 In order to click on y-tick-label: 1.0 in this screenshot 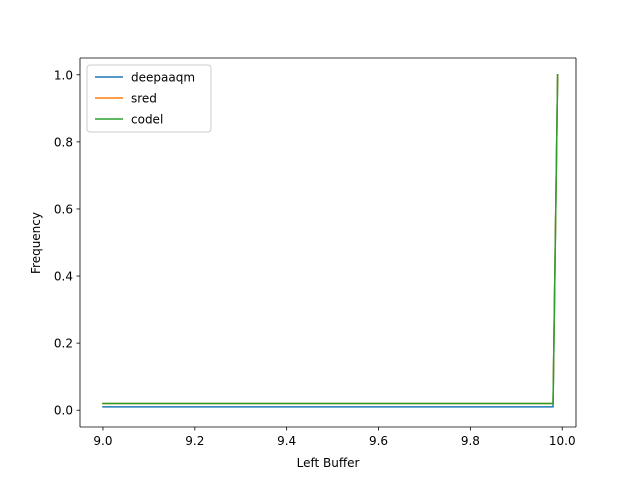, I will do `click(63, 75)`.